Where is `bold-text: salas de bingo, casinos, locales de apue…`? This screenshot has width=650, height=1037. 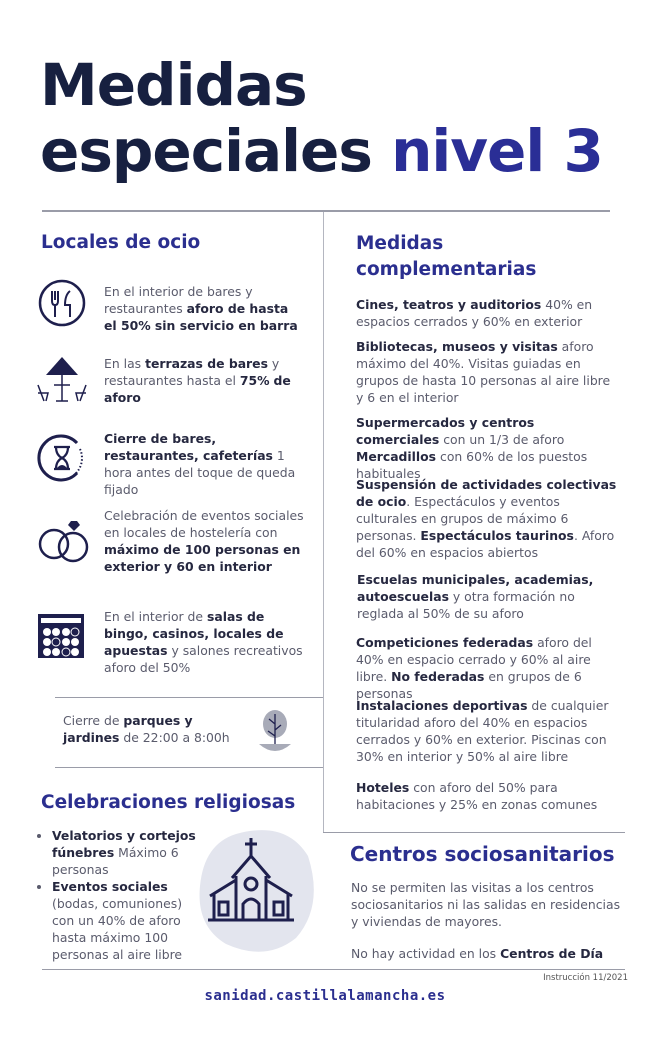
bold-text: salas de bingo, casinos, locales de apue… is located at coordinates (194, 633).